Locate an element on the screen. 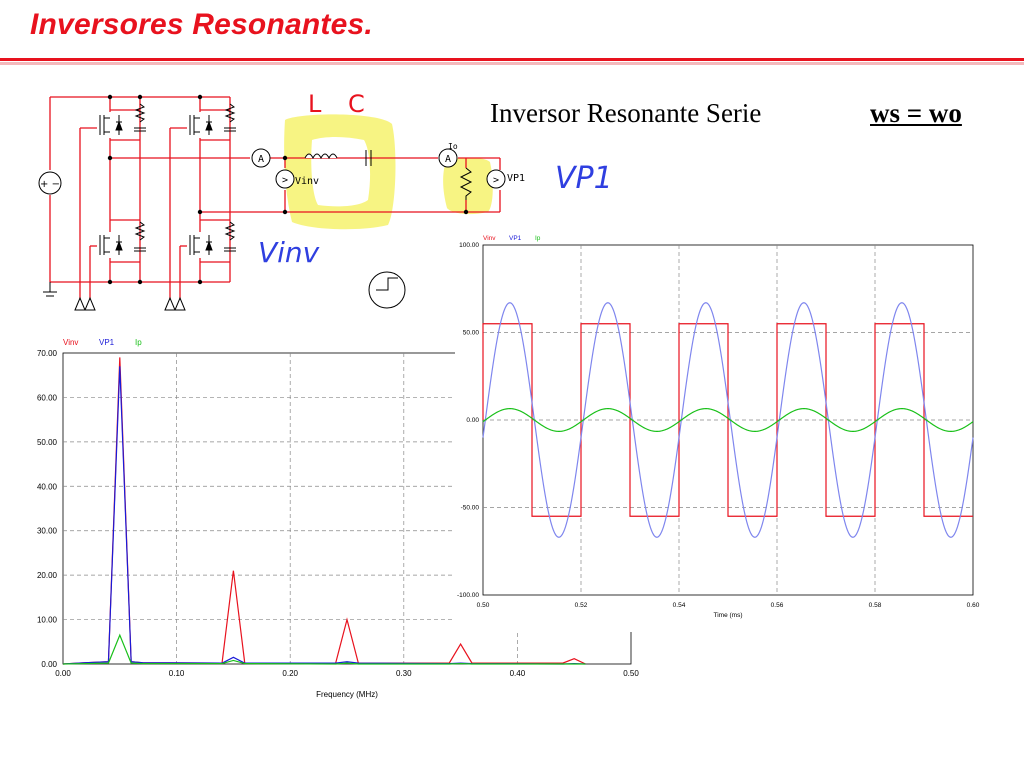  switch-q1 is located at coordinates (110, 125).